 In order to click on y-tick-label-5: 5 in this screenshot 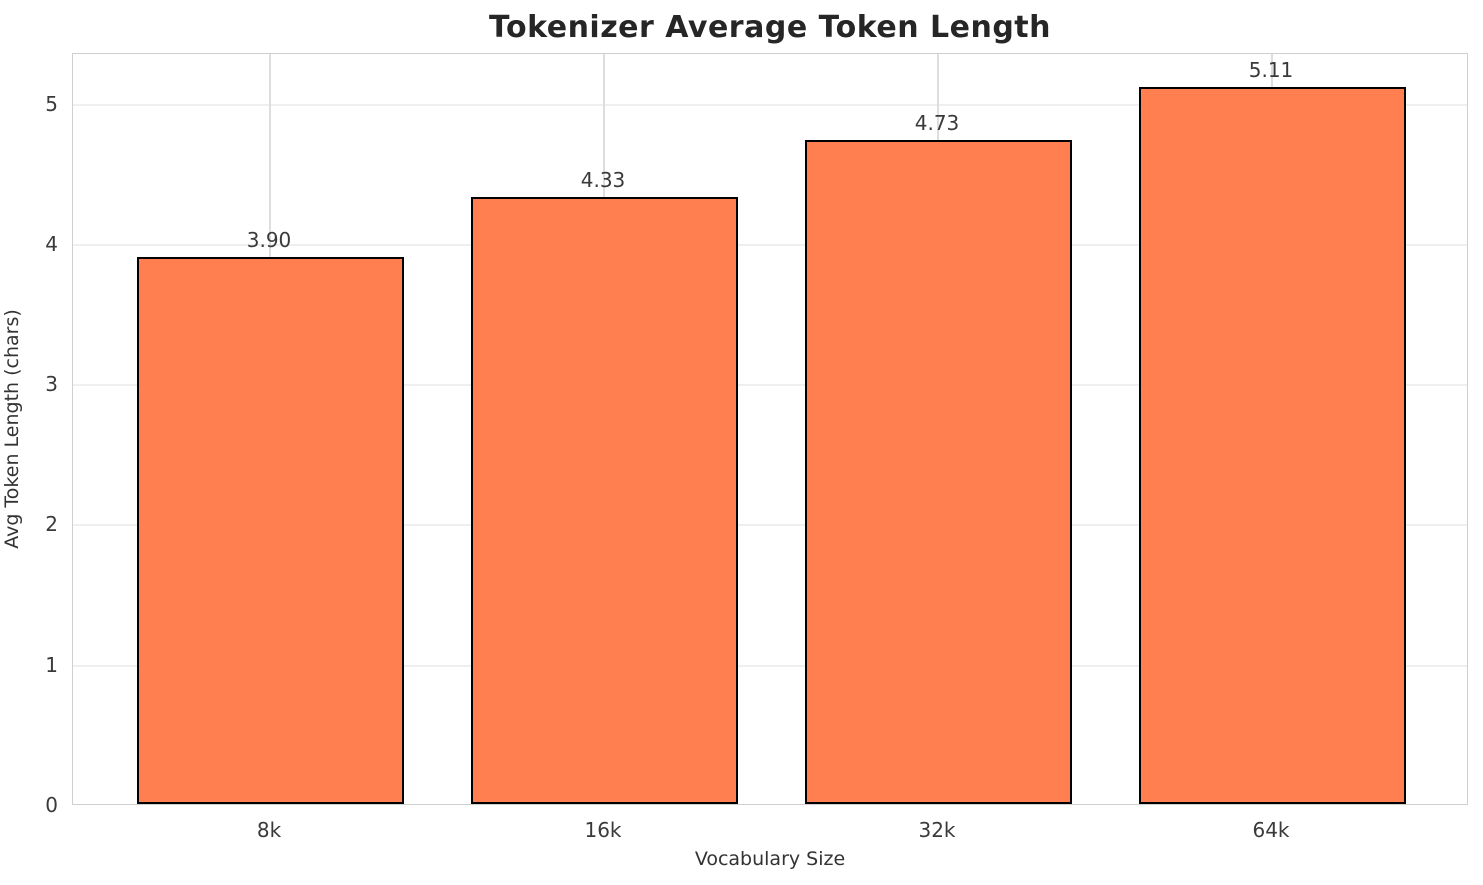, I will do `click(51, 103)`.